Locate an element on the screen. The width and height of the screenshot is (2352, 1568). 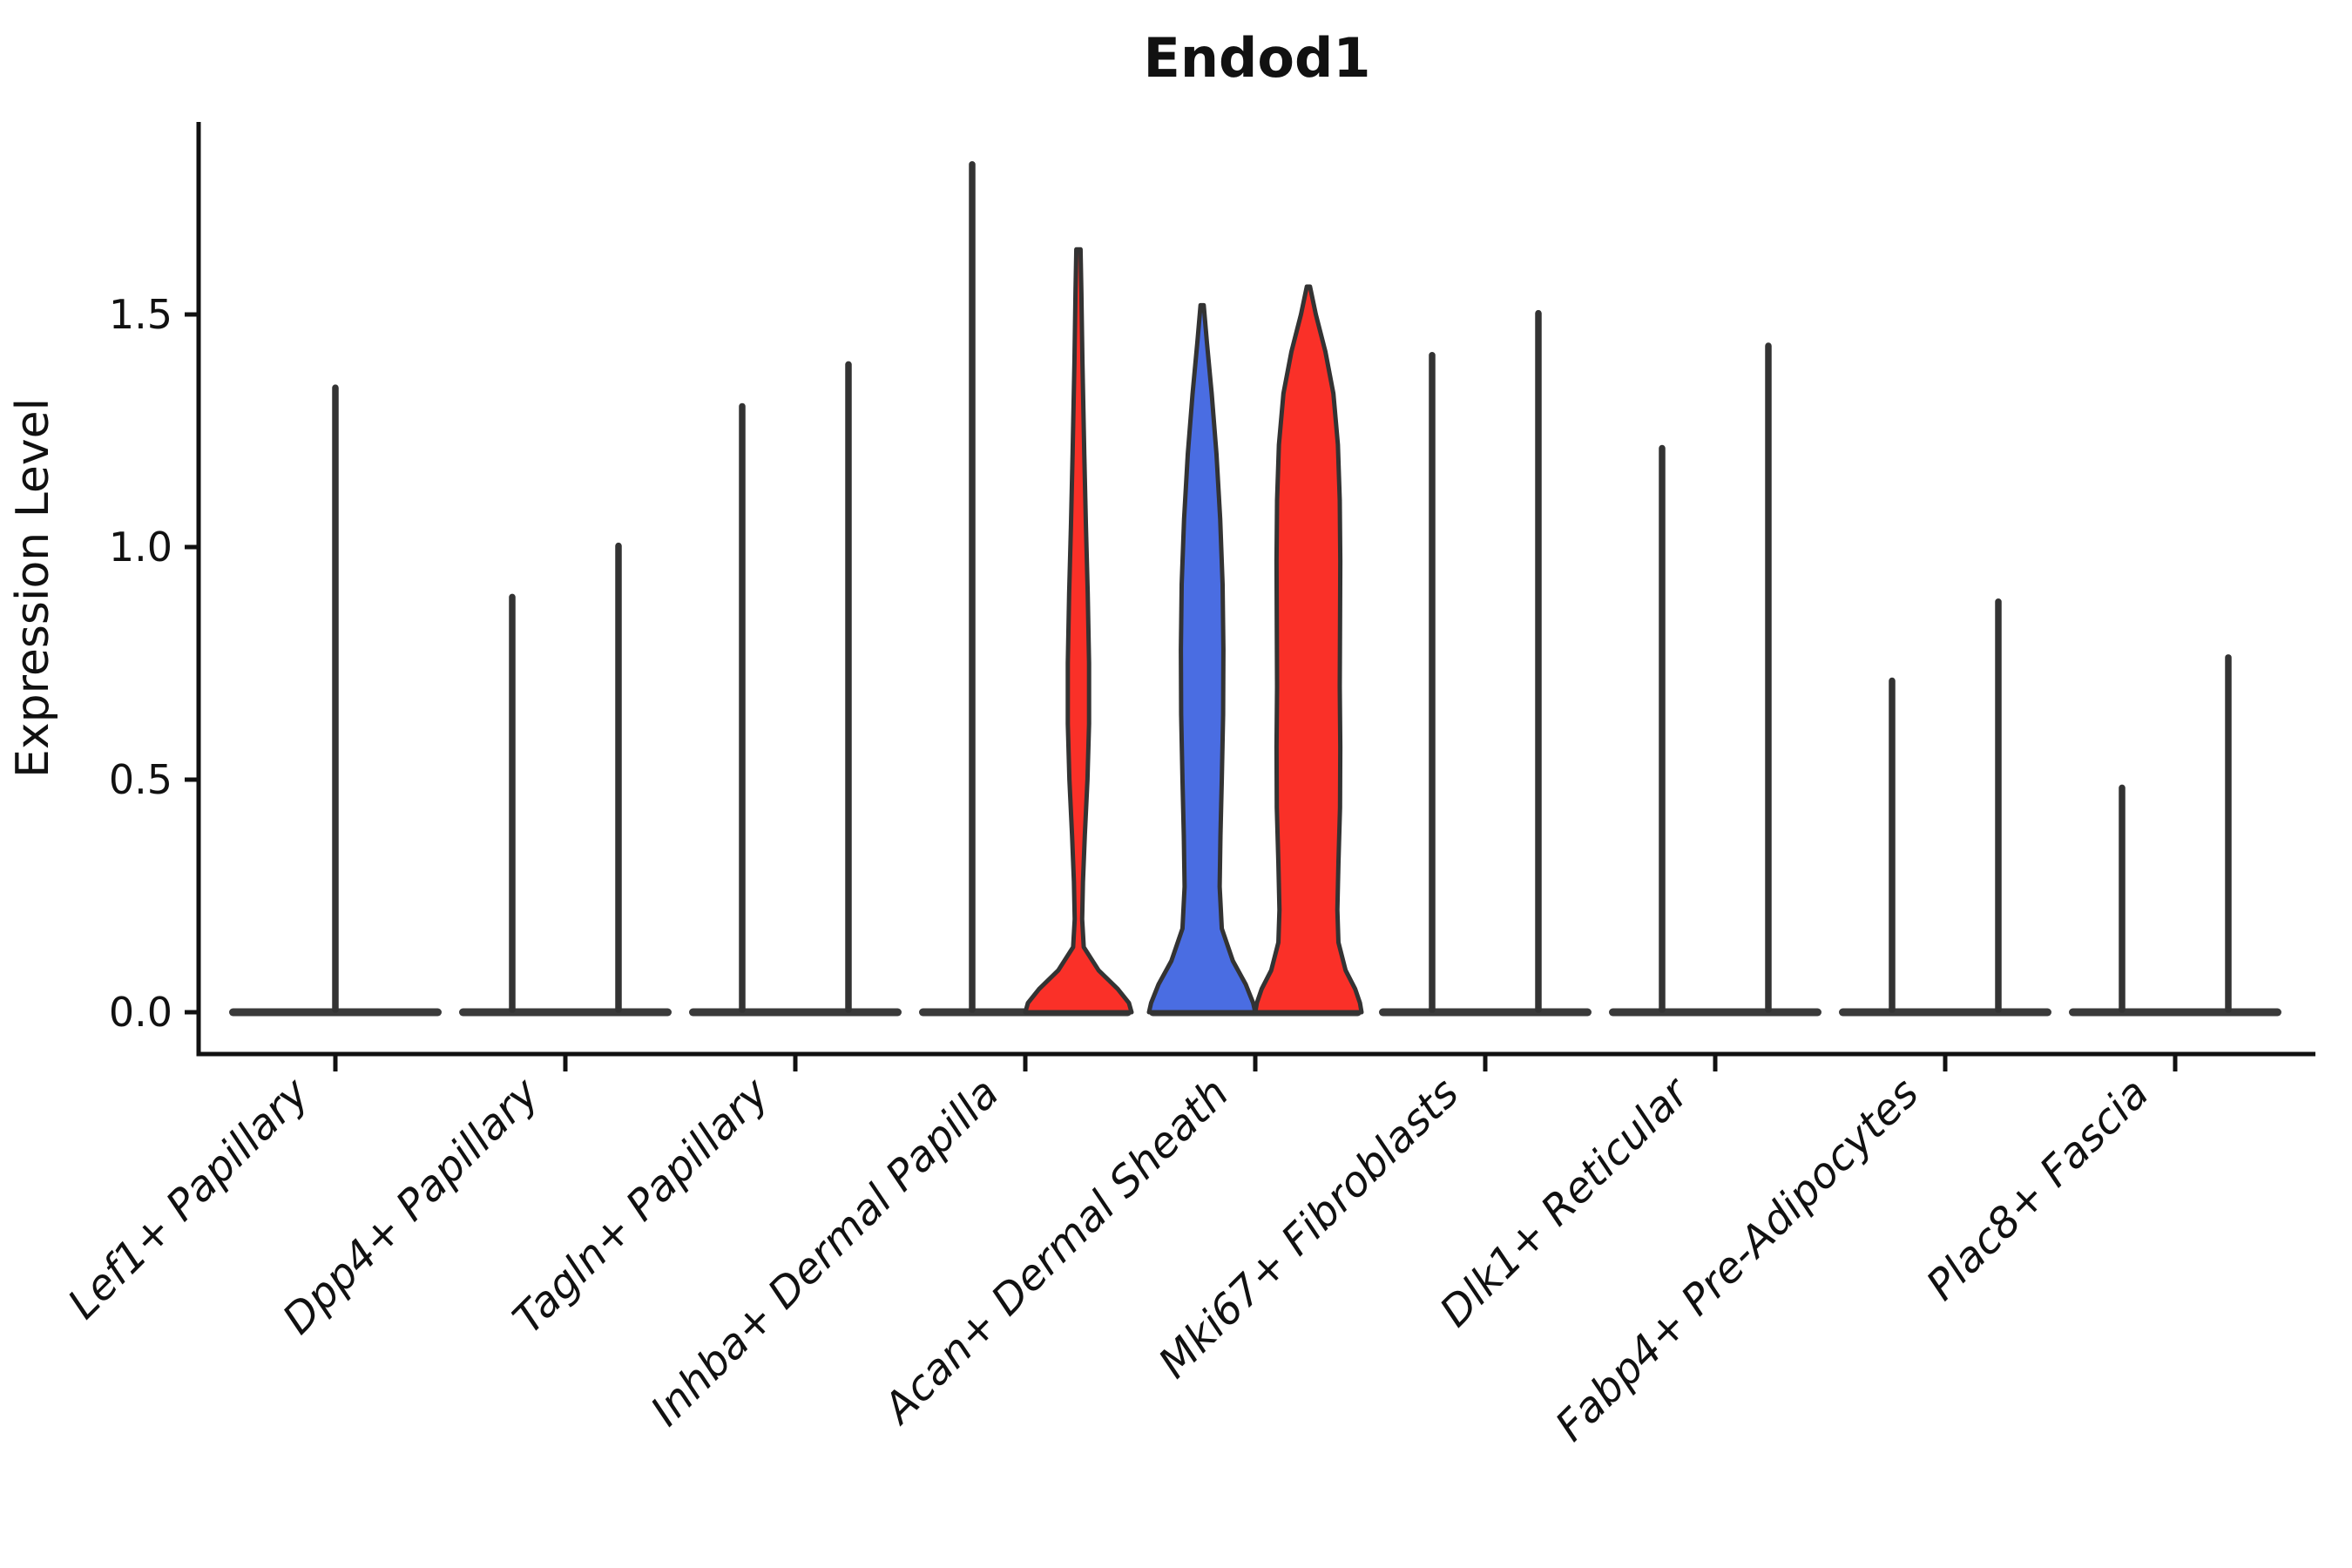
y-tick-label: 1.0 is located at coordinates (140, 547).